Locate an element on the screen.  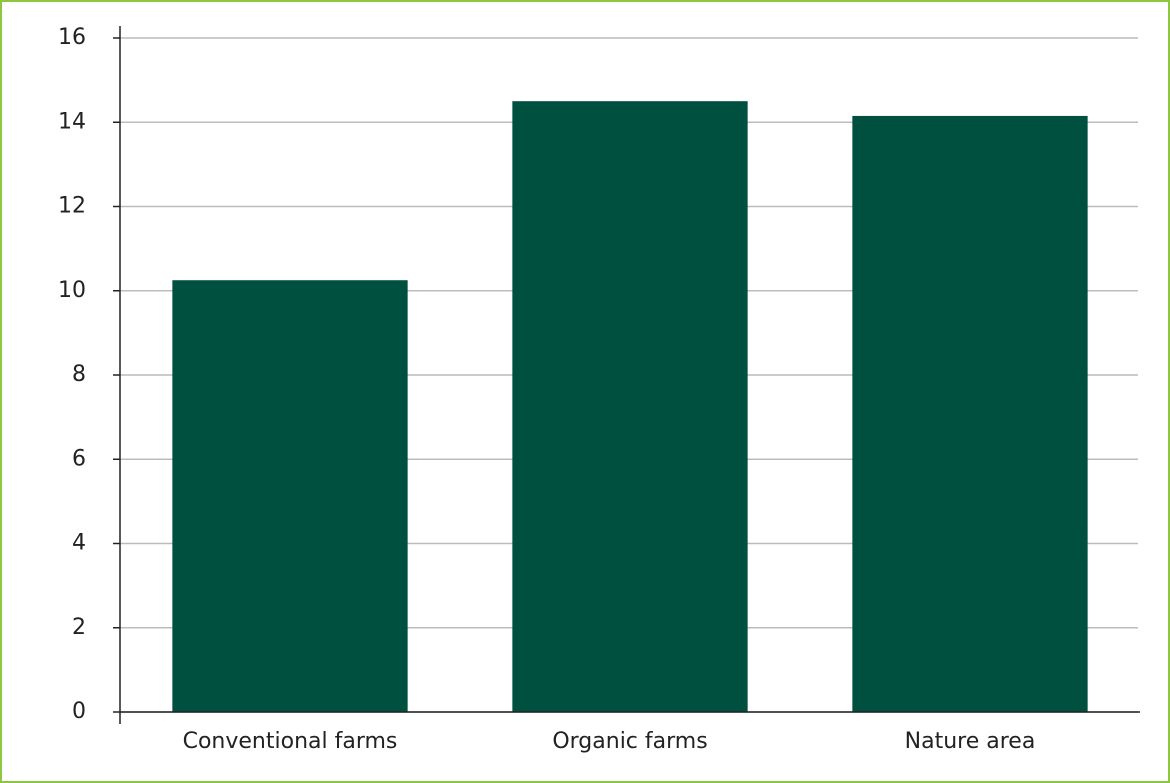
y-tick-label: 2 is located at coordinates (79, 627).